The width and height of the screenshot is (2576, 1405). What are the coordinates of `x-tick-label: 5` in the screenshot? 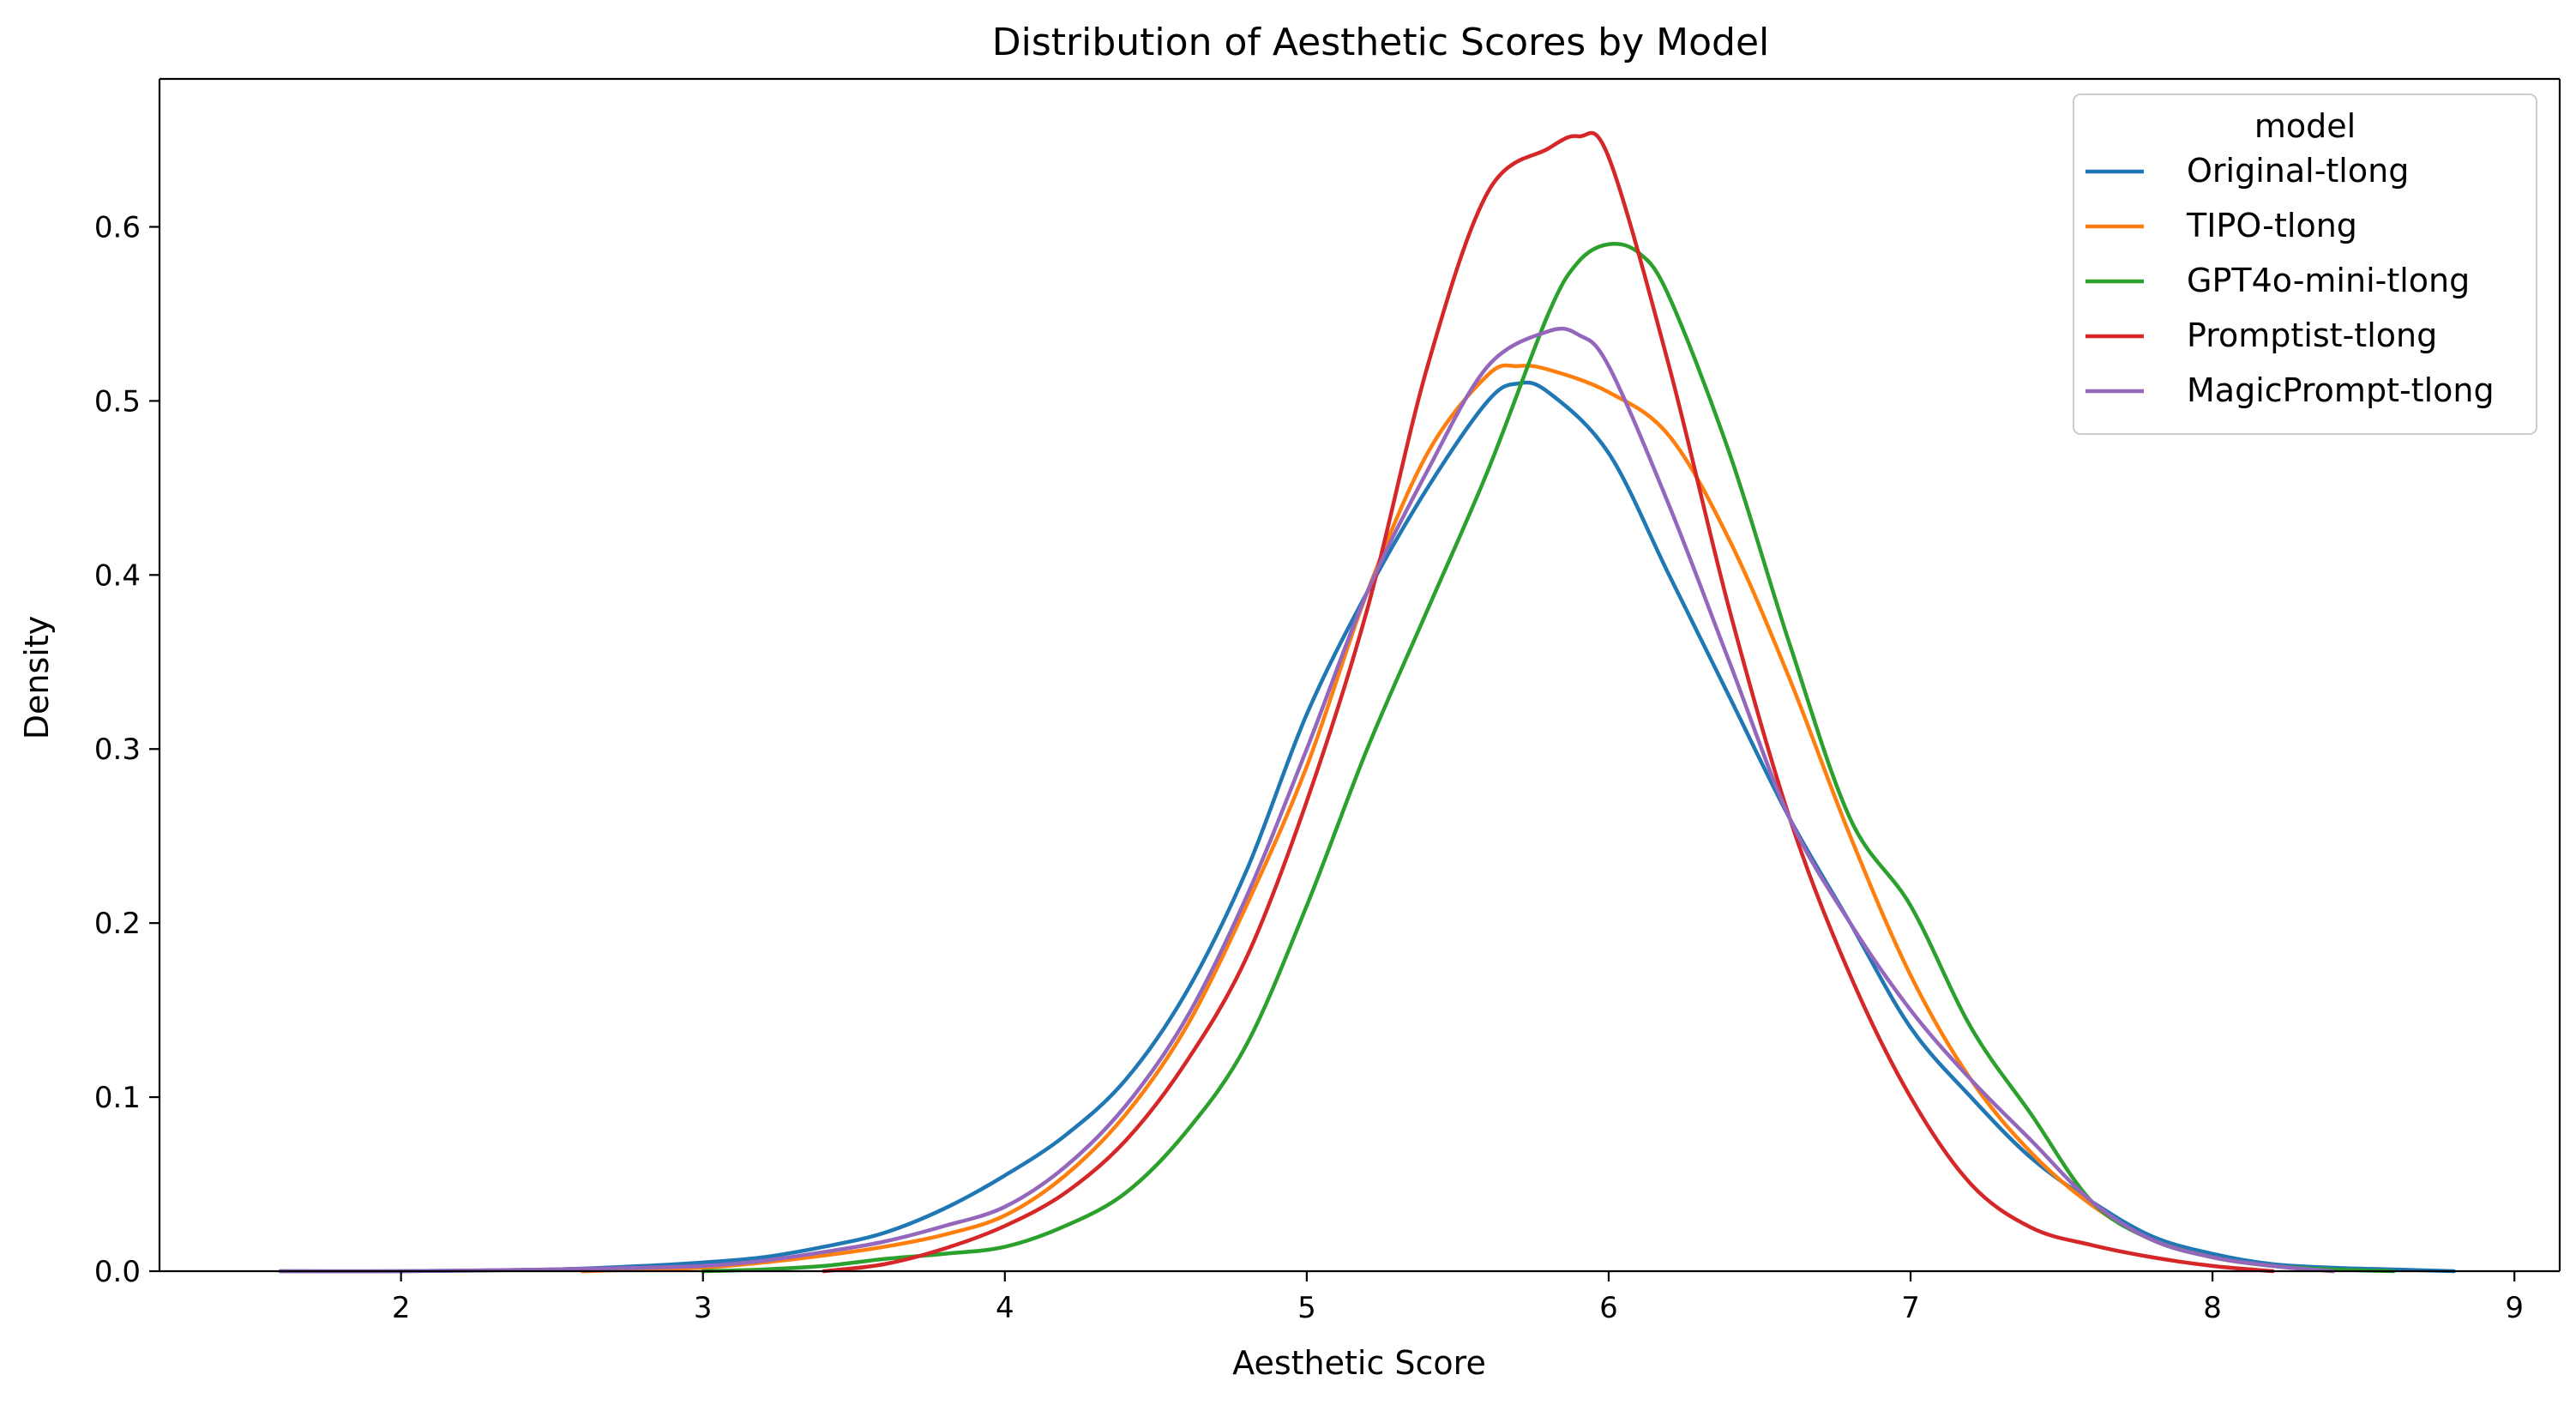 It's located at (1306, 1308).